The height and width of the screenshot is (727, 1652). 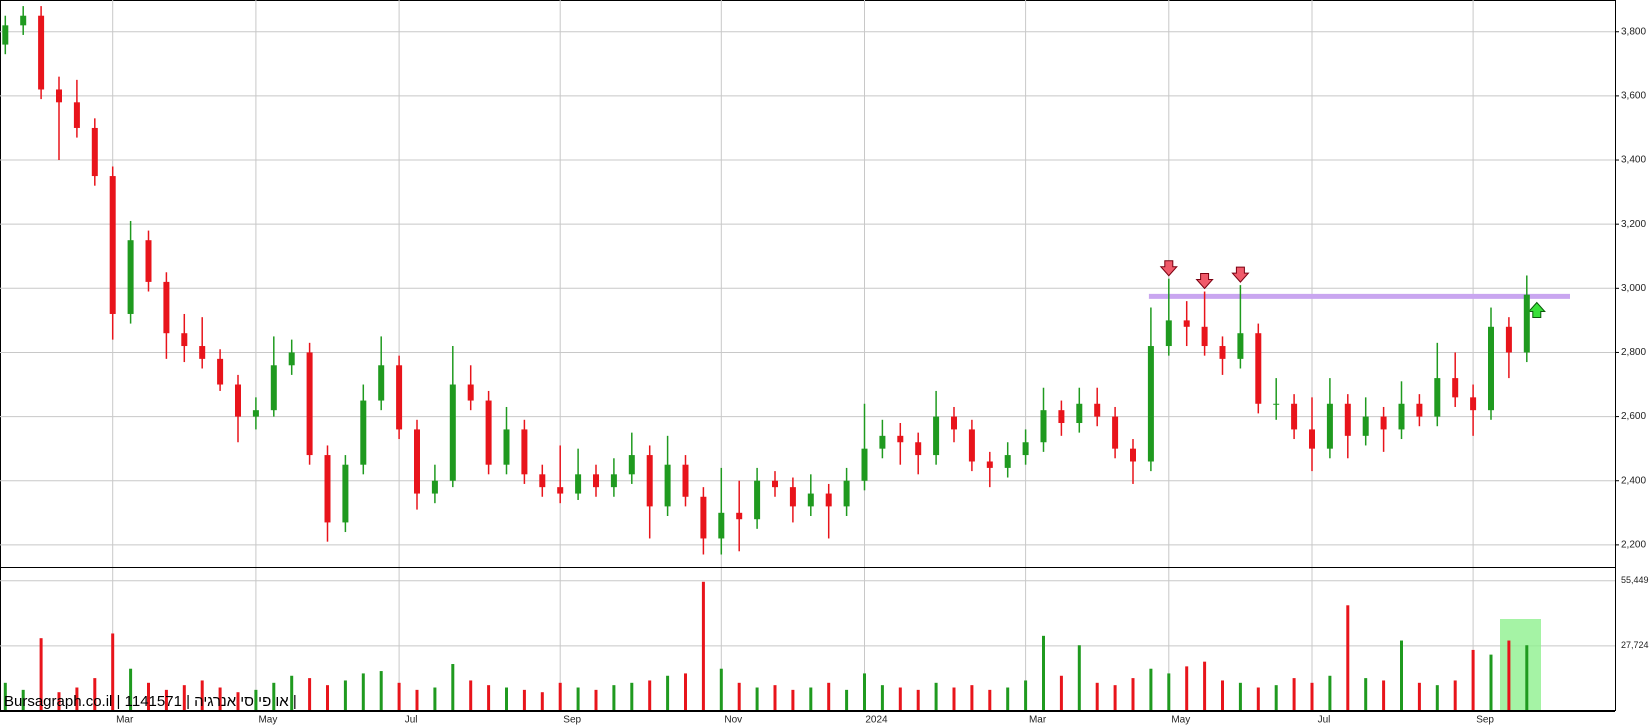 What do you see at coordinates (1635, 645) in the screenshot?
I see `y-tick-label: 27,724` at bounding box center [1635, 645].